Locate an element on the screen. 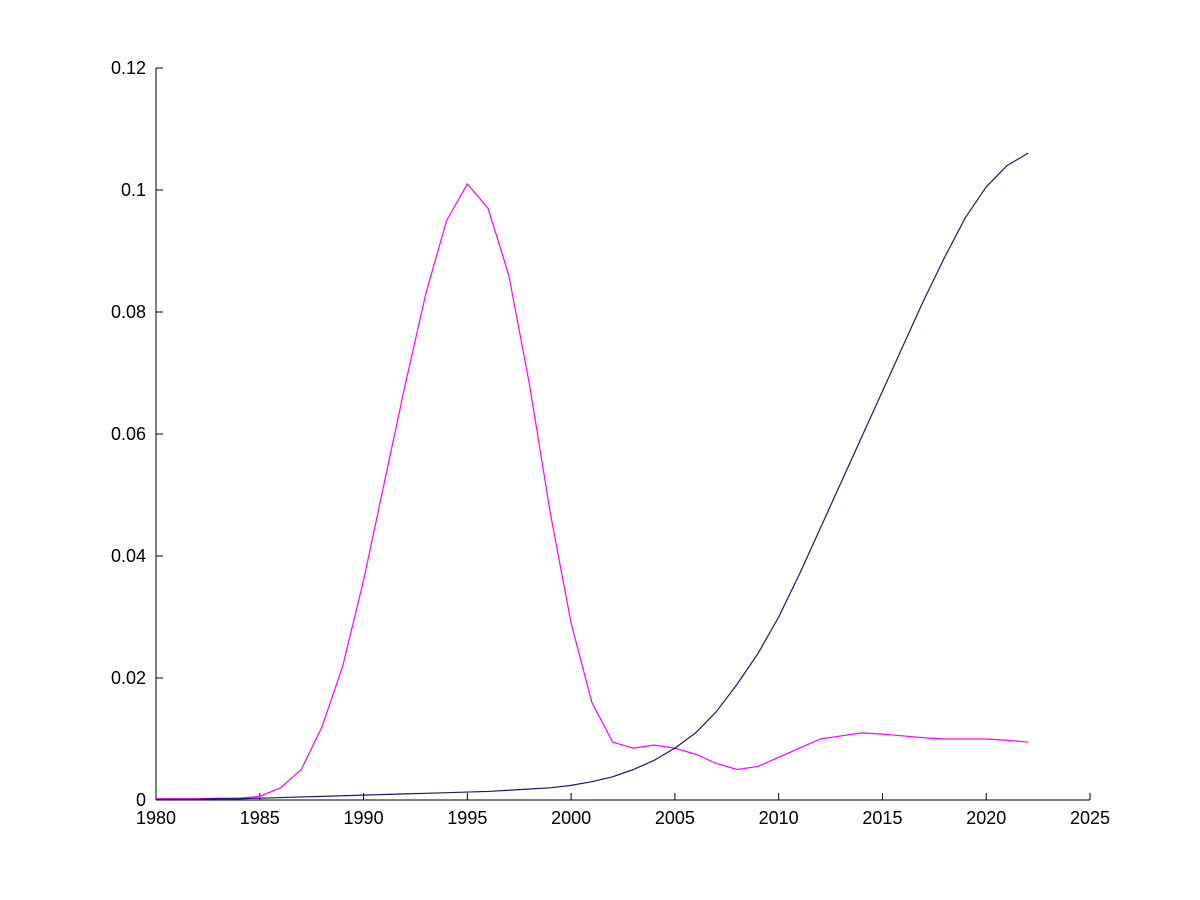 The width and height of the screenshot is (1200, 900). x-tick-label: 2010 is located at coordinates (779, 818).